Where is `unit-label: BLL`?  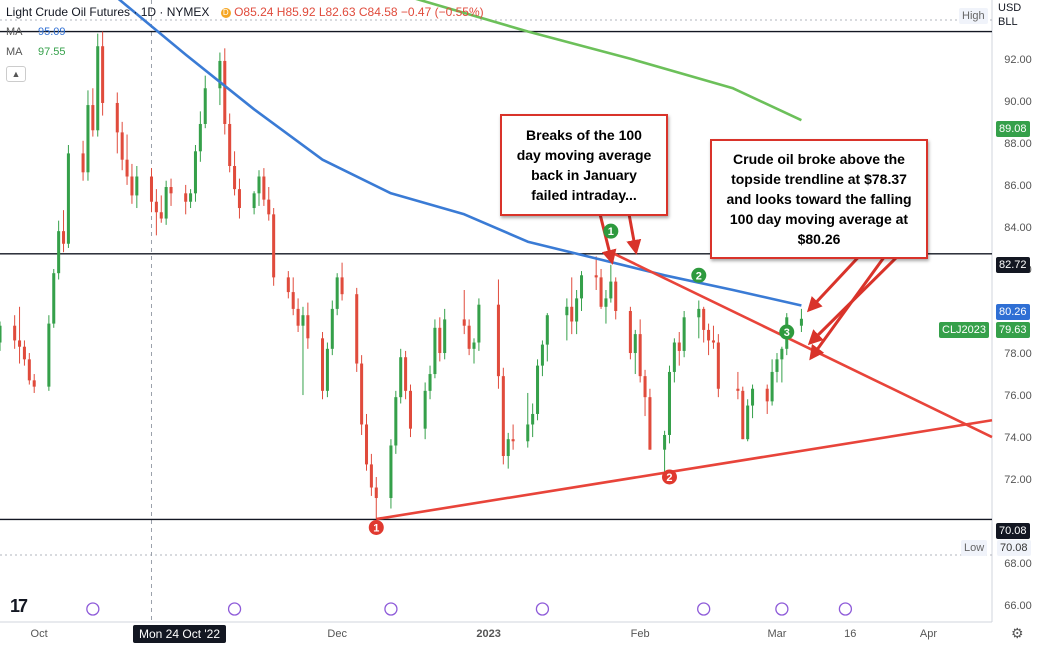
unit-label: BLL is located at coordinates (1008, 22).